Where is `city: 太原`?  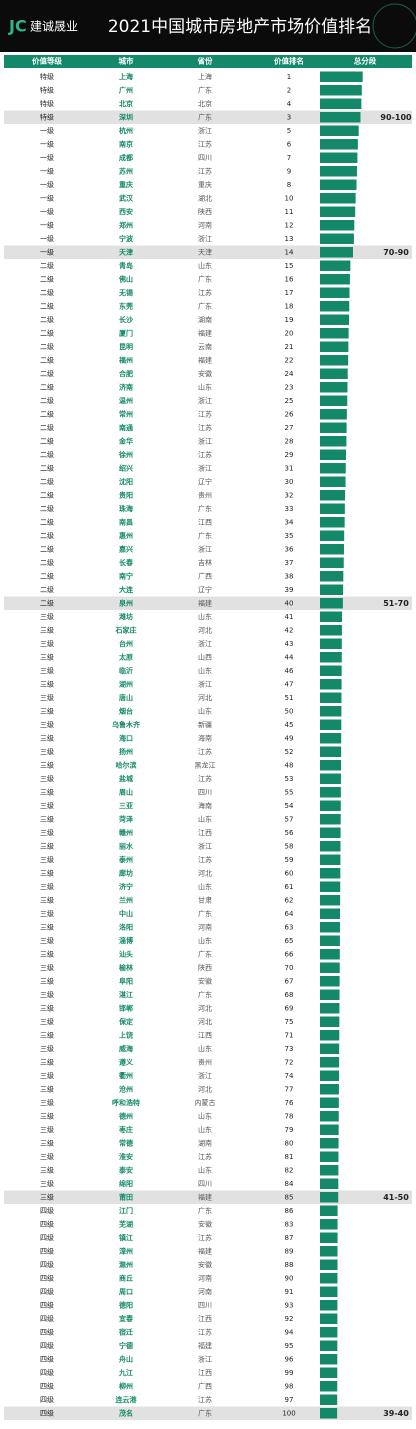 city: 太原 is located at coordinates (126, 656).